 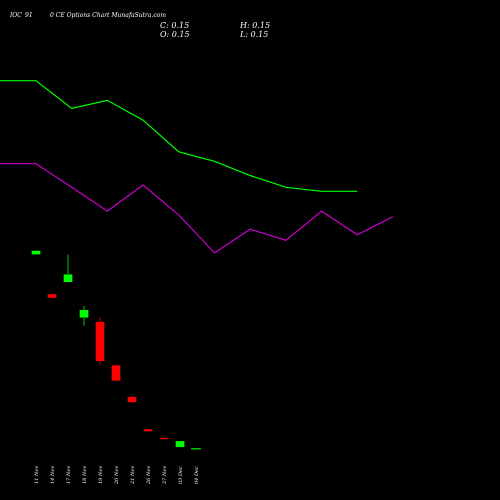 I want to click on open-value: O: 0.15, so click(x=175, y=34).